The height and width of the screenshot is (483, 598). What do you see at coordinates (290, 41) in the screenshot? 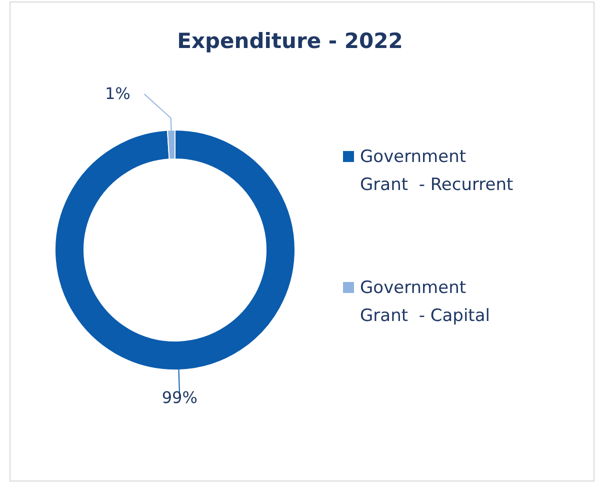
I see `chart-title: Expenditure - 2022` at bounding box center [290, 41].